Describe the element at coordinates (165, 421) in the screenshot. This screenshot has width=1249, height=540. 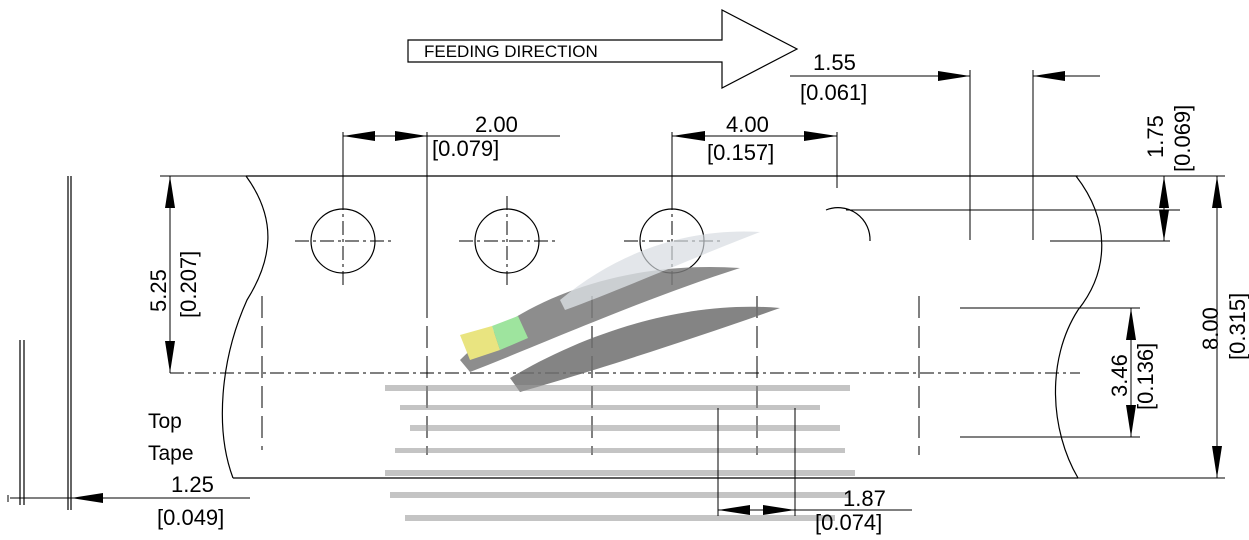
I see `top-tape-label-line1: Top` at that location.